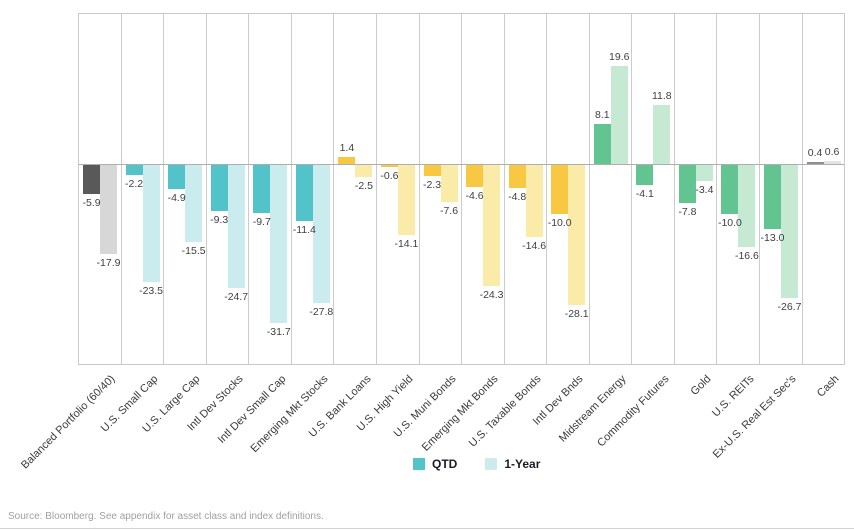 The width and height of the screenshot is (854, 531). I want to click on value-label: 11.8, so click(661, 96).